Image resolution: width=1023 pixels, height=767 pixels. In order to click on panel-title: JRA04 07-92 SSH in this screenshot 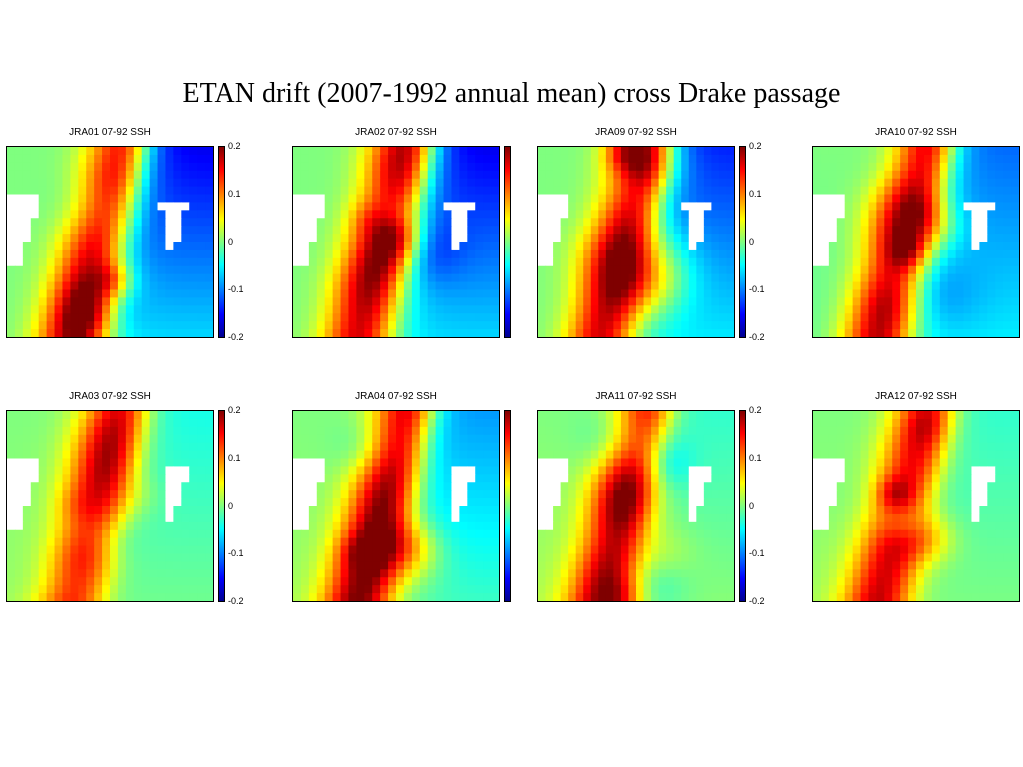, I will do `click(396, 396)`.